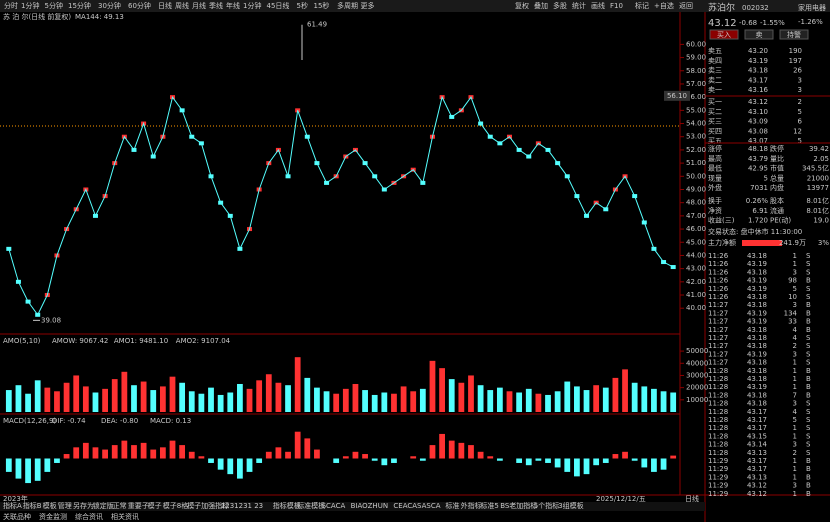  What do you see at coordinates (109, 5) in the screenshot?
I see `period-tab: 30分钟` at bounding box center [109, 5].